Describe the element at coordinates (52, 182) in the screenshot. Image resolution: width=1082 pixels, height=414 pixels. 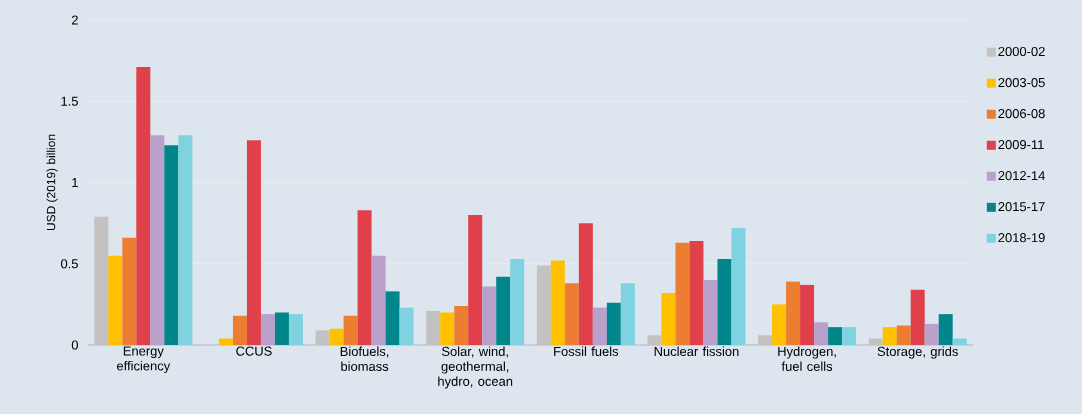
I see `y-axis-title: USD (2019) billion` at that location.